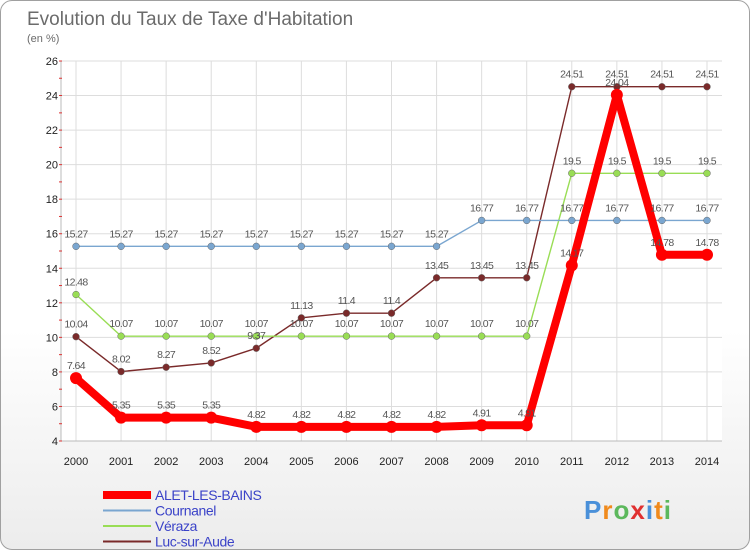  Describe the element at coordinates (185, 511) in the screenshot. I see `legend-label: Cournanel` at that location.